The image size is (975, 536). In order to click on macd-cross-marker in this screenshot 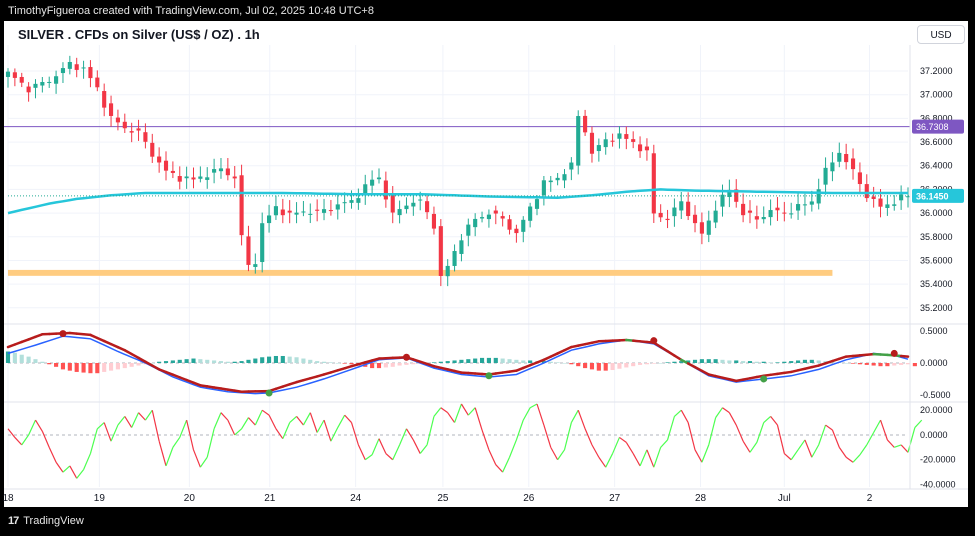, I will do `click(894, 353)`.